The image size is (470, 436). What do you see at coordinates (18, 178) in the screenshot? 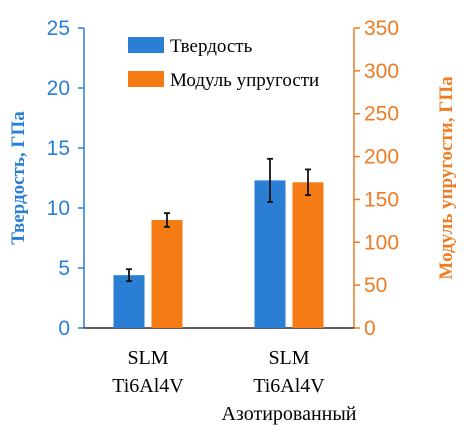
I see `left-axis-title: Твердость, ГПа` at bounding box center [18, 178].